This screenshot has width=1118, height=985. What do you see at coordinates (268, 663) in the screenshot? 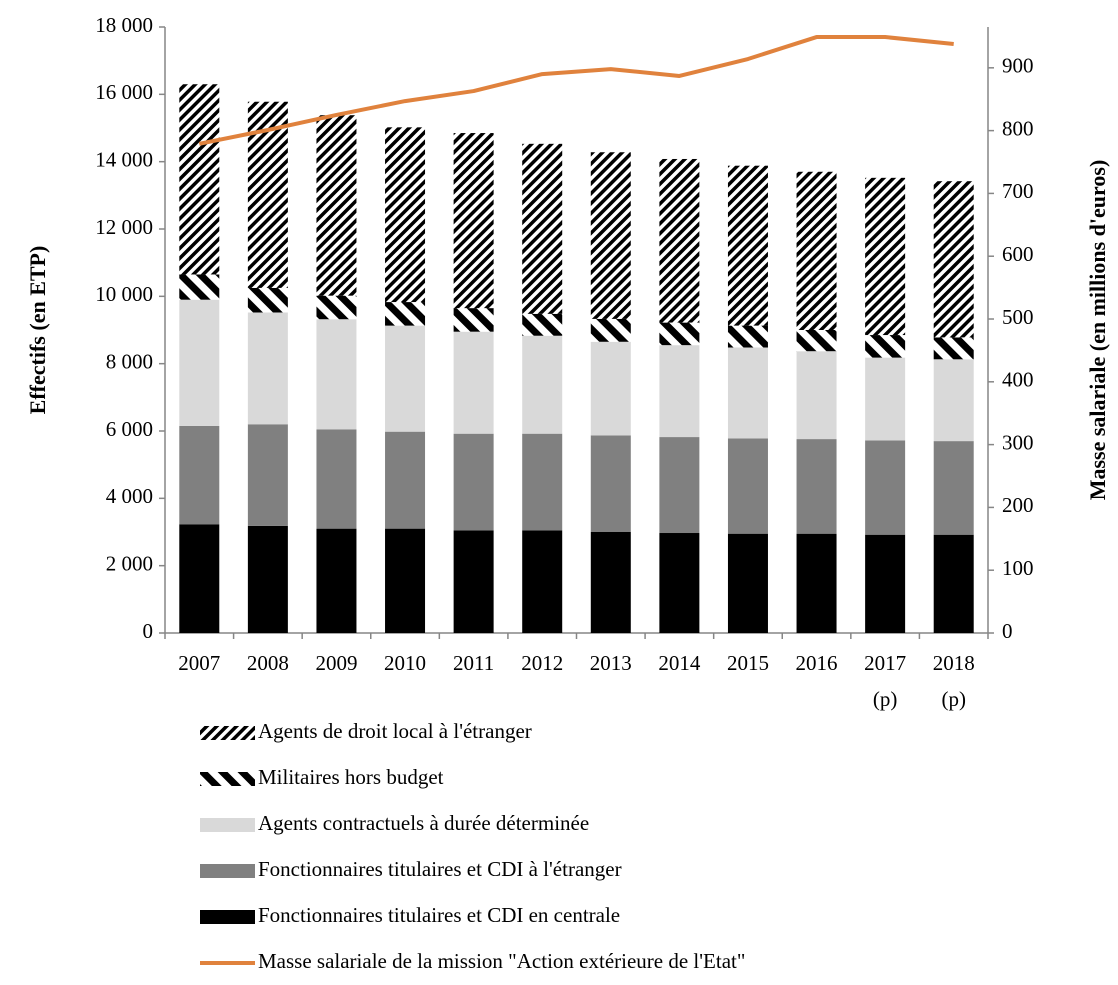
I see `x-tick-label: 2008` at bounding box center [268, 663].